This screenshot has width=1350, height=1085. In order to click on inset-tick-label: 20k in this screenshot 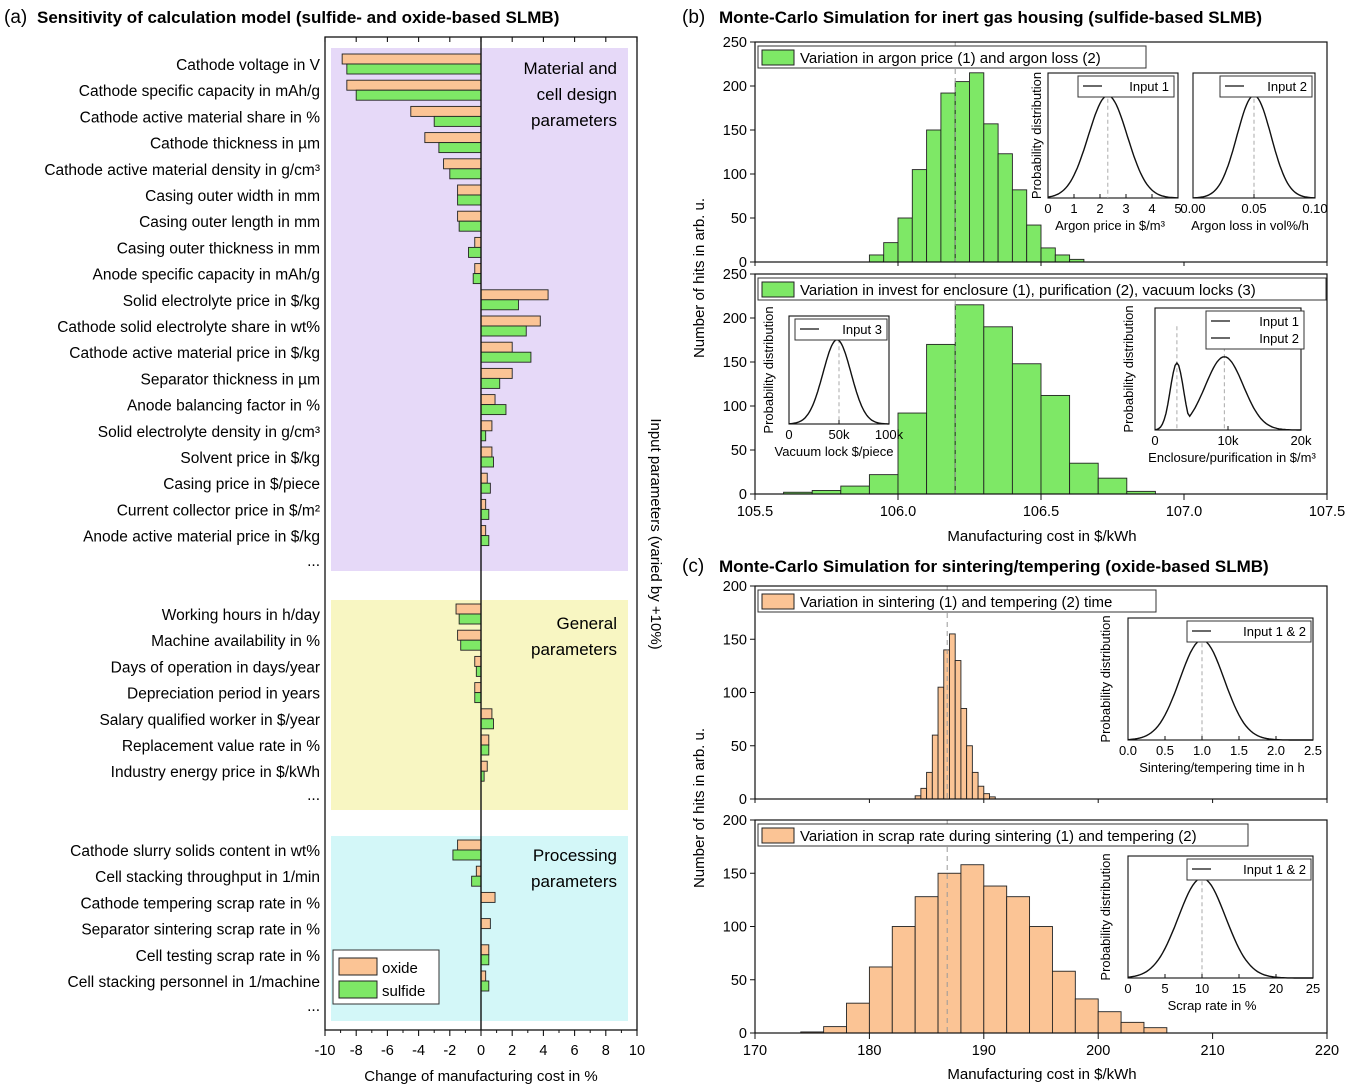, I will do `click(1301, 440)`.